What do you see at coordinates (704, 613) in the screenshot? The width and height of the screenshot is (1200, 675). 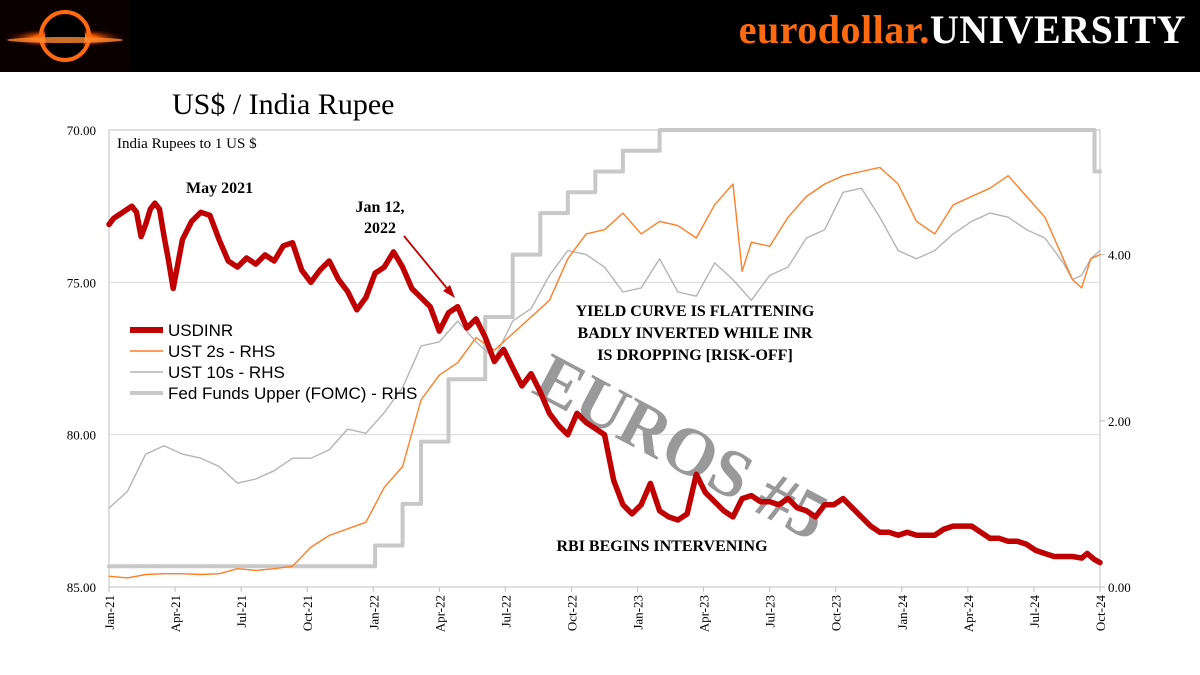 I see `x-tick-label: Apr-23` at bounding box center [704, 613].